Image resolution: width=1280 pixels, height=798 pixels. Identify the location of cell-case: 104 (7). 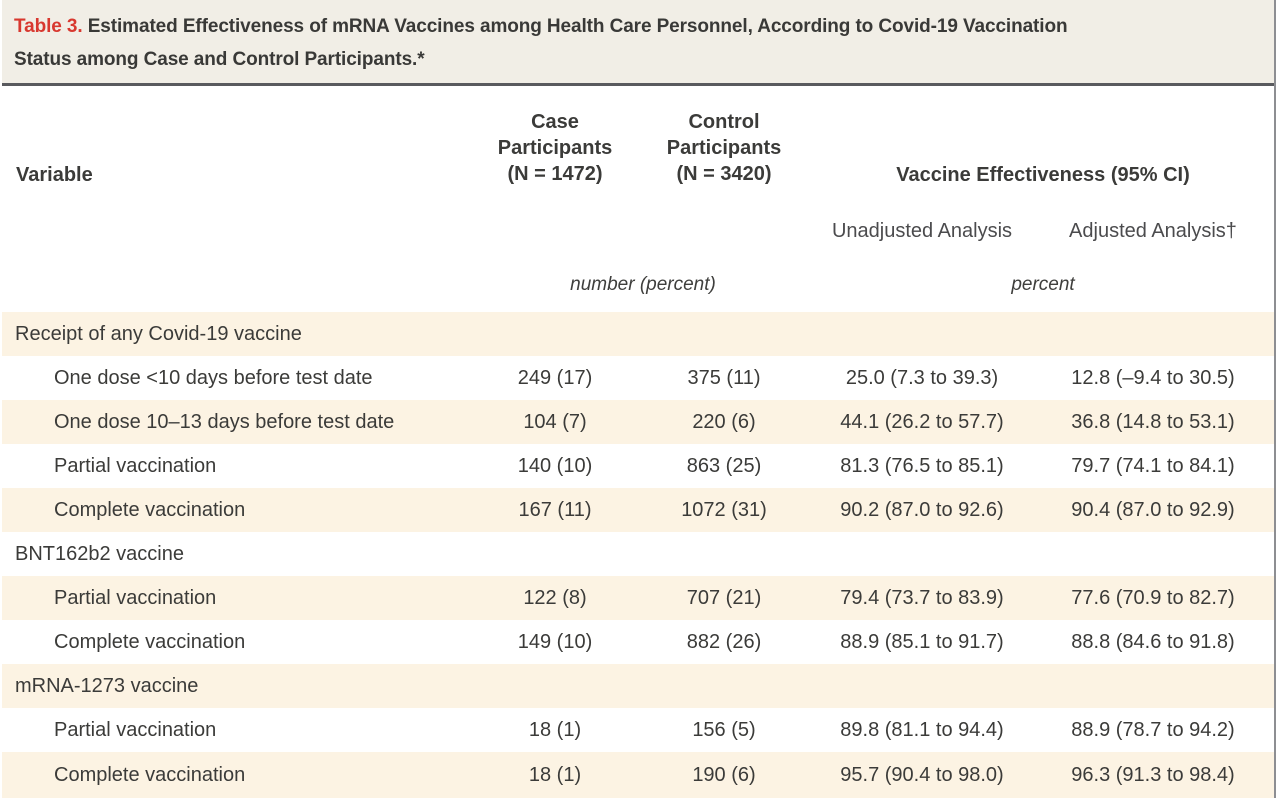
(555, 421).